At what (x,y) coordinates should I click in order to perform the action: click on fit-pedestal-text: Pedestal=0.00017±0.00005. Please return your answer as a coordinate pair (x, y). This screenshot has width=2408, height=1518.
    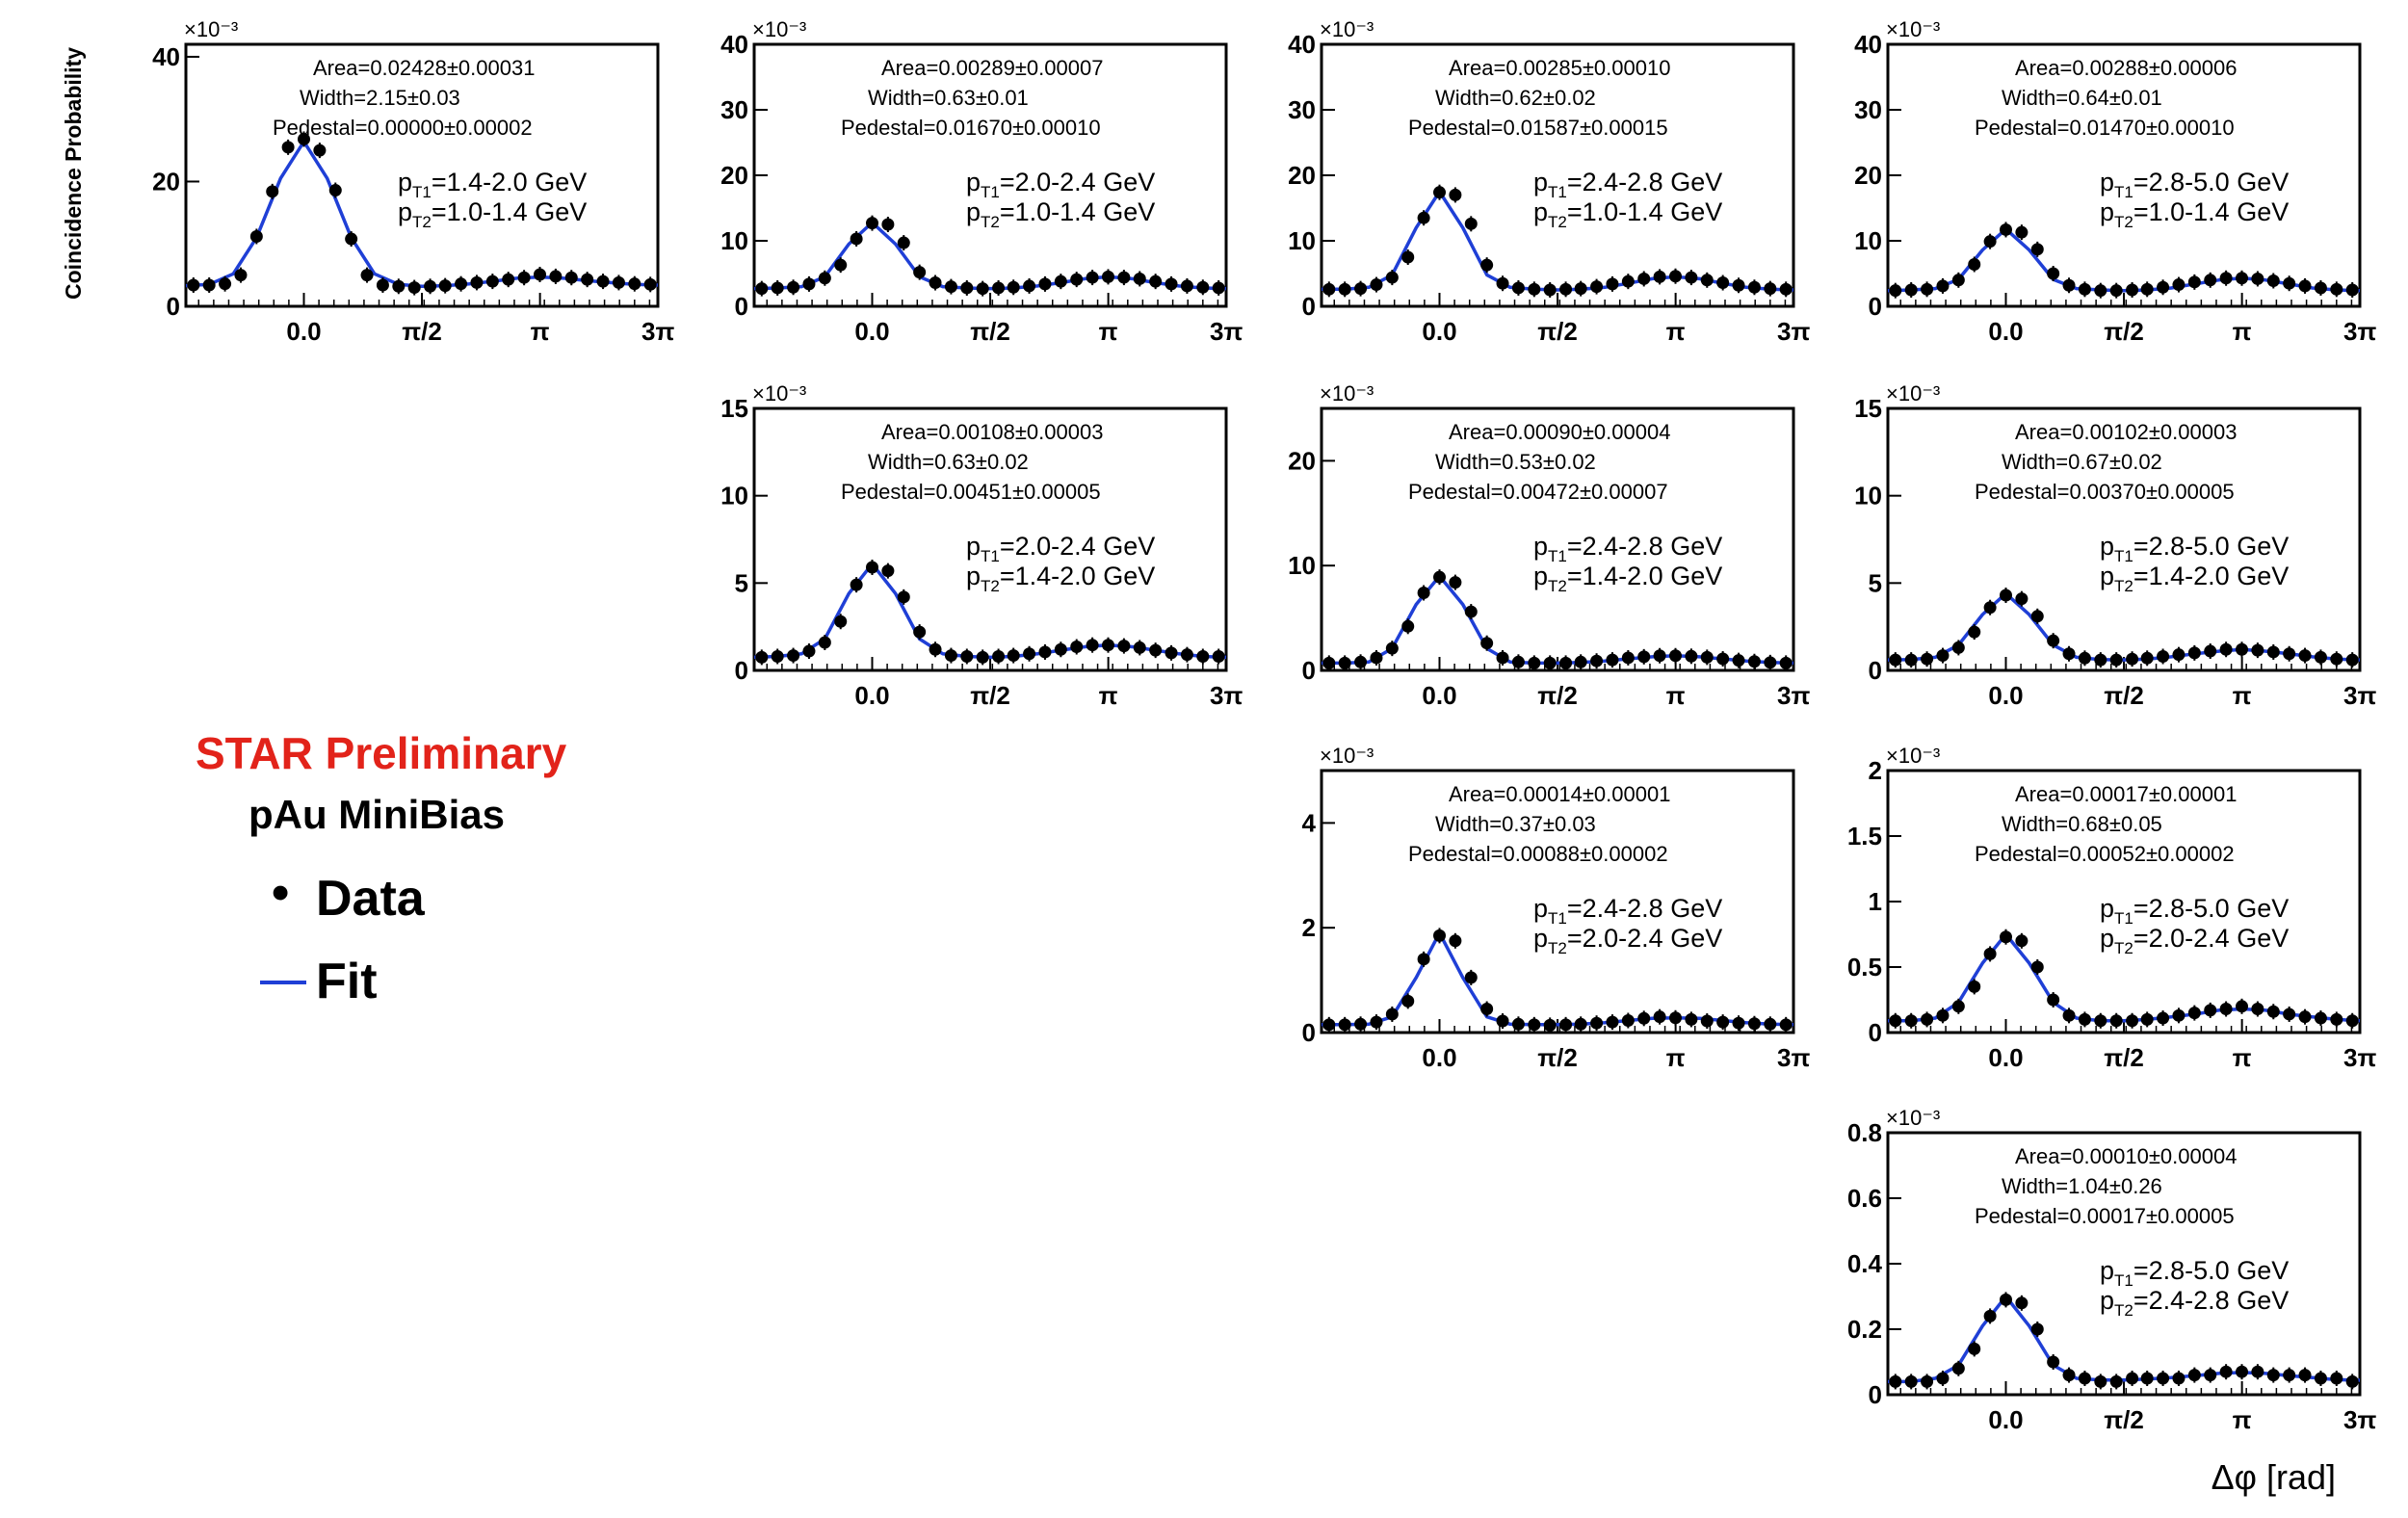
    Looking at the image, I should click on (2105, 1216).